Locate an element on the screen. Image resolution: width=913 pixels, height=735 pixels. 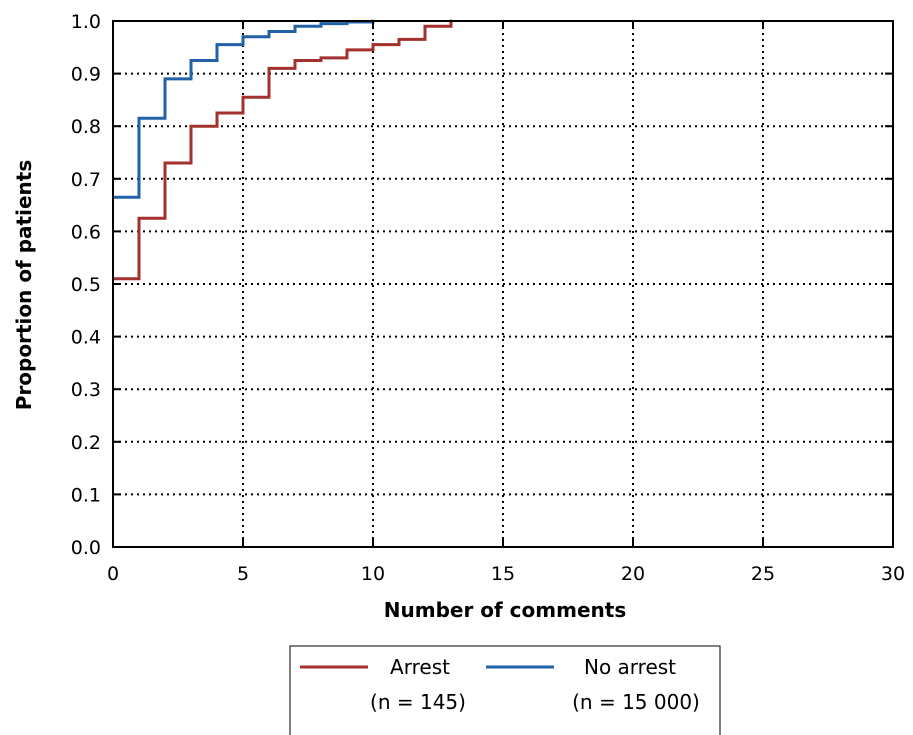
x-axis-label: Number of comments is located at coordinates (505, 610).